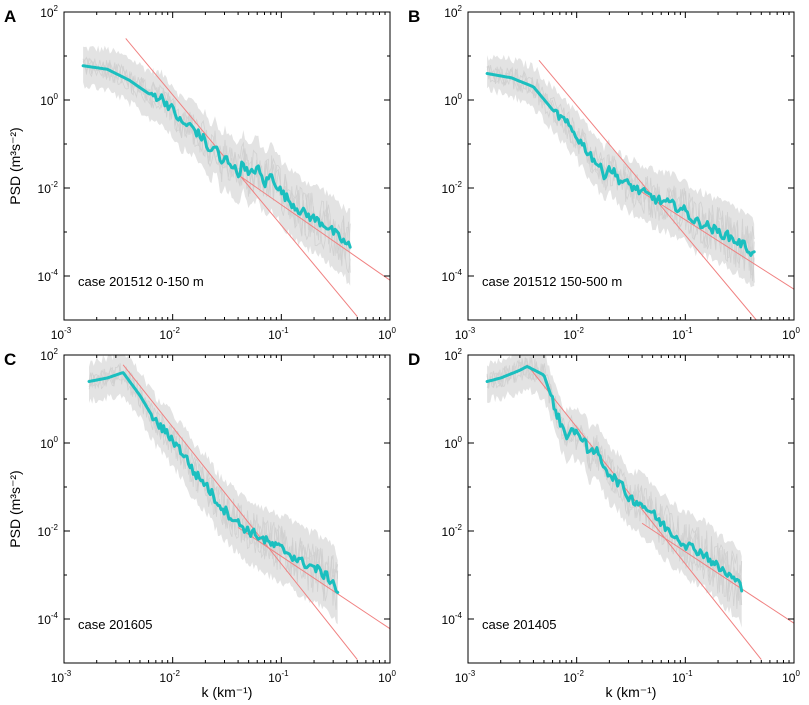 This screenshot has width=809, height=705. Describe the element at coordinates (552, 281) in the screenshot. I see `case-label: case 201512 150-500 m` at that location.